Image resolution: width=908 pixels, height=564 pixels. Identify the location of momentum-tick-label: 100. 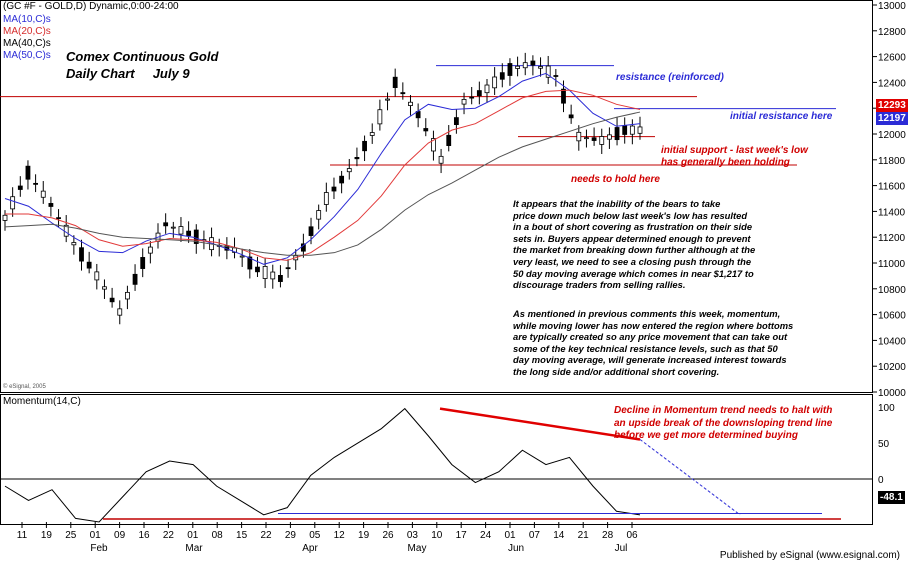
(886, 408).